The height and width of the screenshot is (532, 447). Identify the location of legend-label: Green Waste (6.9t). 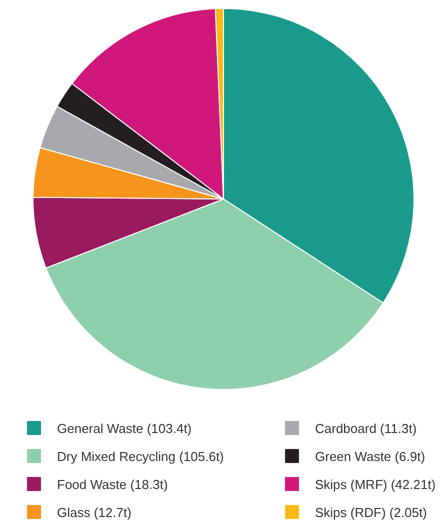
(370, 456).